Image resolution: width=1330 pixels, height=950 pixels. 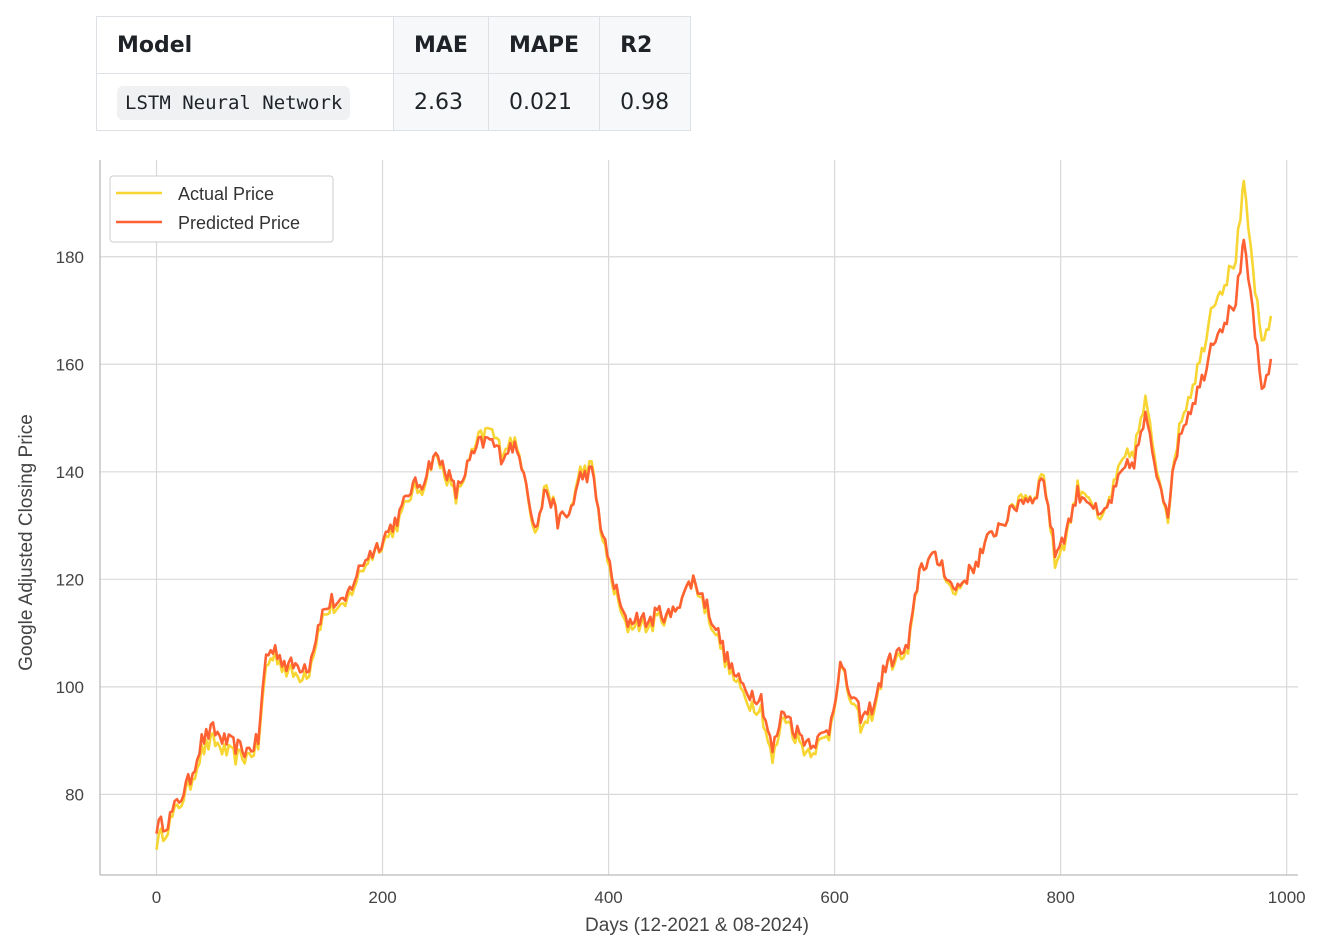 I want to click on y-tick-label: 180, so click(x=70, y=257).